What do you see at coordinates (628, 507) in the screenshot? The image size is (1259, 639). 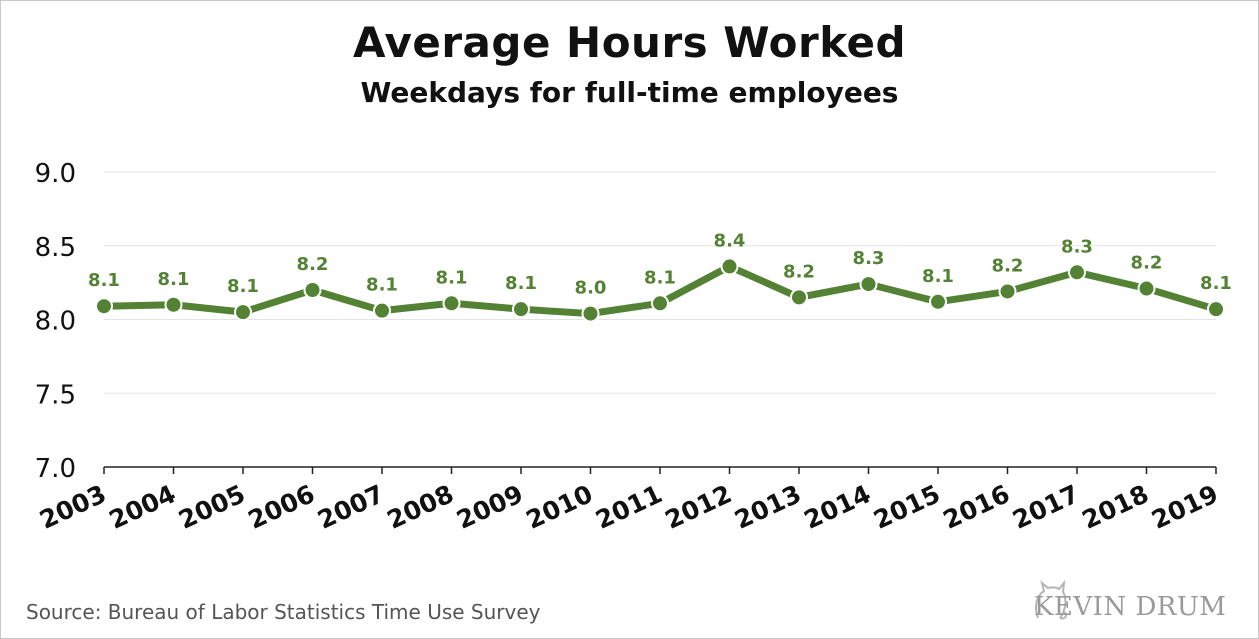 I see `x-tick-label: 2011` at bounding box center [628, 507].